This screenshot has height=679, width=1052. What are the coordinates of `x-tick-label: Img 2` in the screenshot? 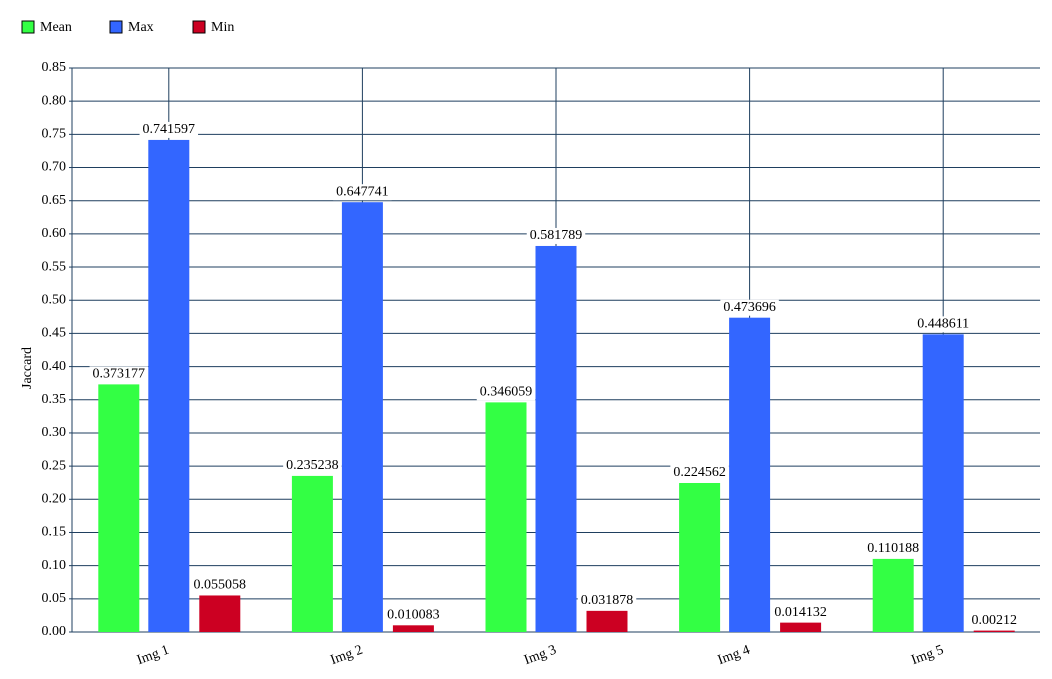 It's located at (347, 655).